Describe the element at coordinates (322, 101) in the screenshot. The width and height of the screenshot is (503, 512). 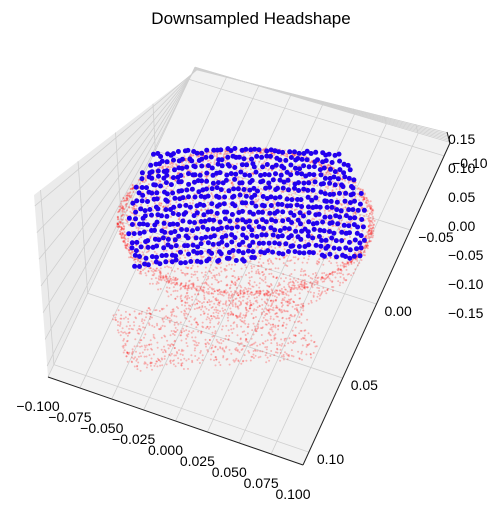
I see `gridline` at that location.